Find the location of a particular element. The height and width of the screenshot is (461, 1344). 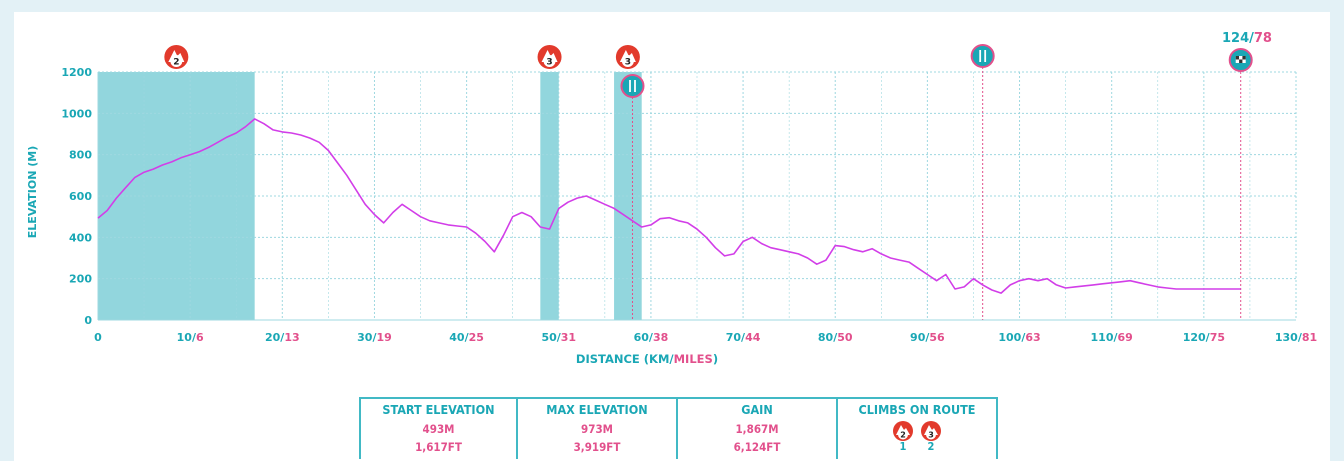

stat-value-m: 493M is located at coordinates (438, 429).